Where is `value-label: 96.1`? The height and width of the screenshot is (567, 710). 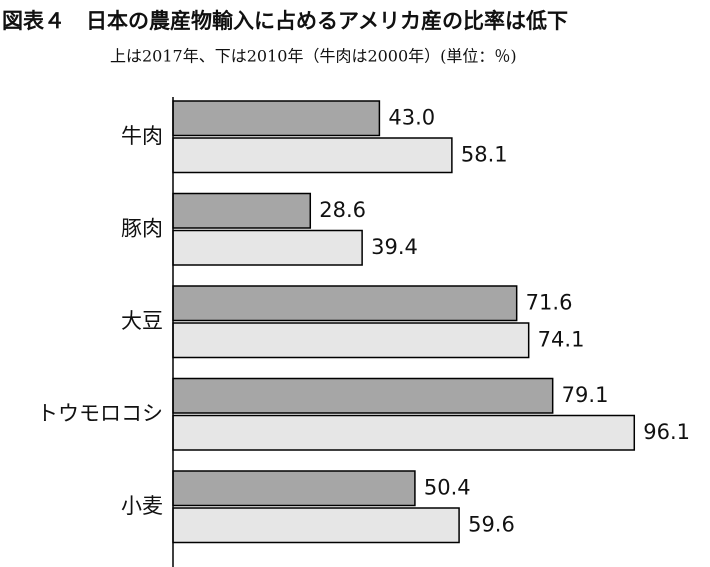
value-label: 96.1 is located at coordinates (666, 432).